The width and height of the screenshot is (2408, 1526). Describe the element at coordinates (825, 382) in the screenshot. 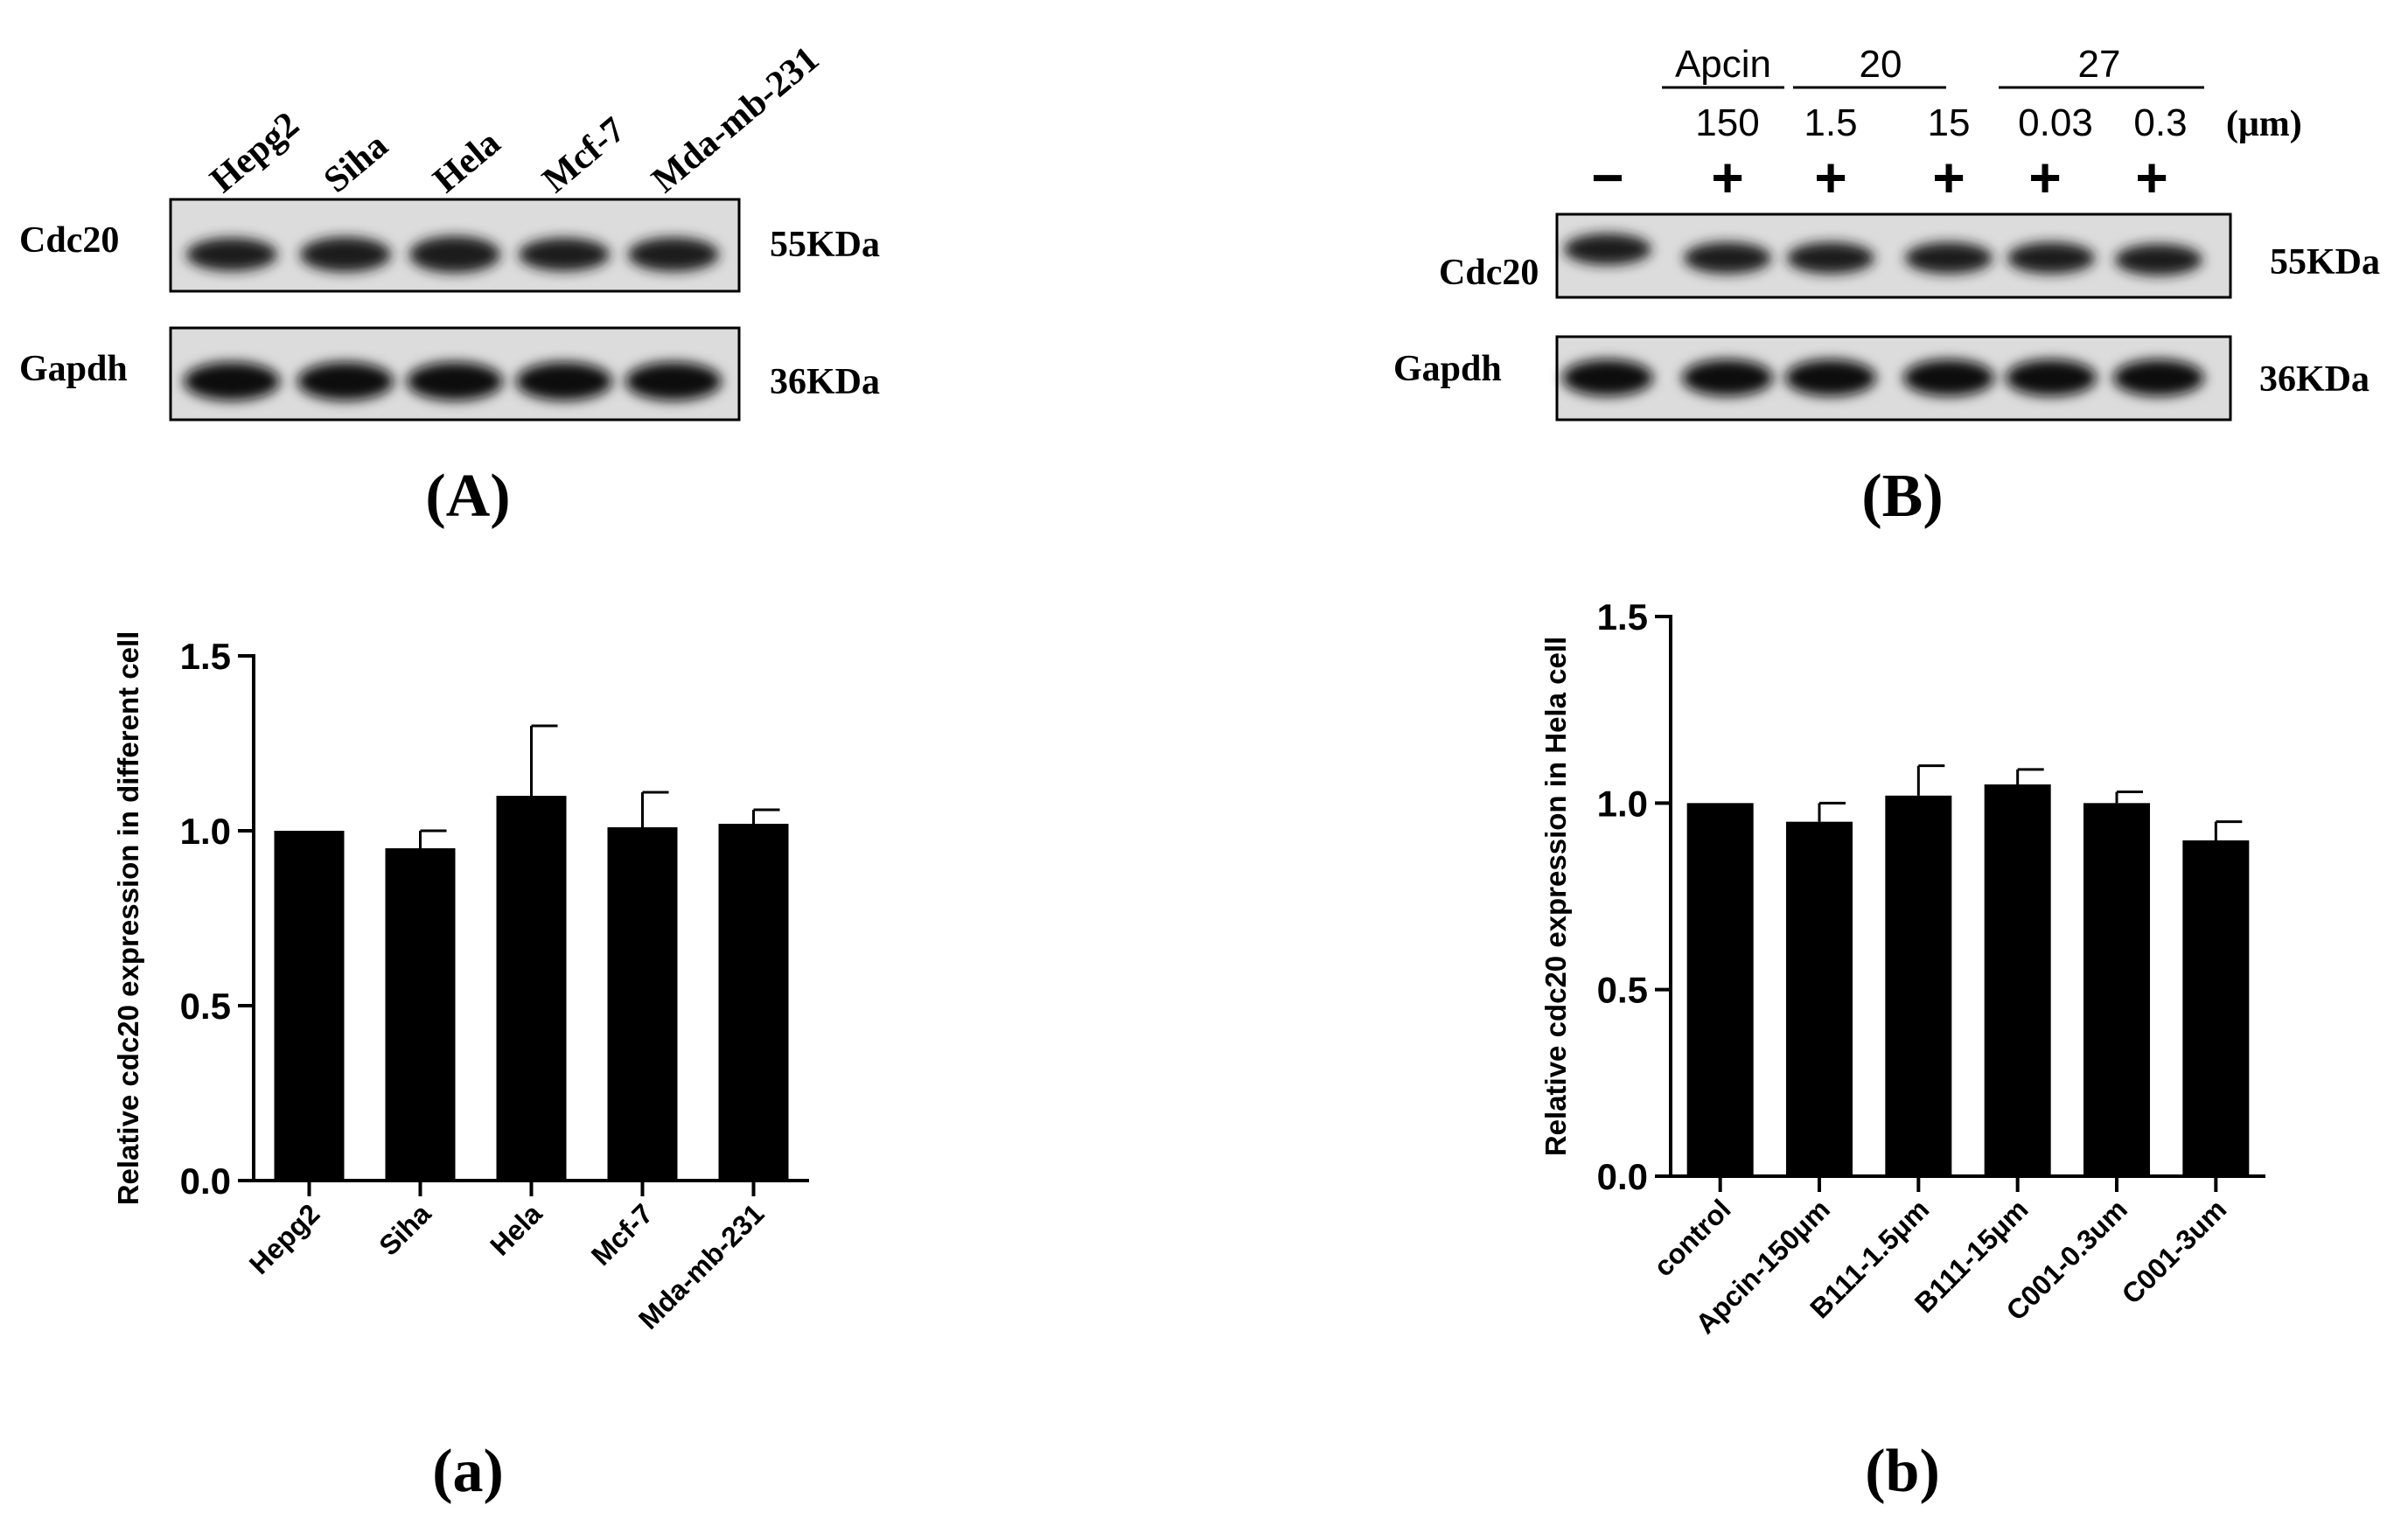

I see `gapdh-size-label-a: 36KDa` at that location.